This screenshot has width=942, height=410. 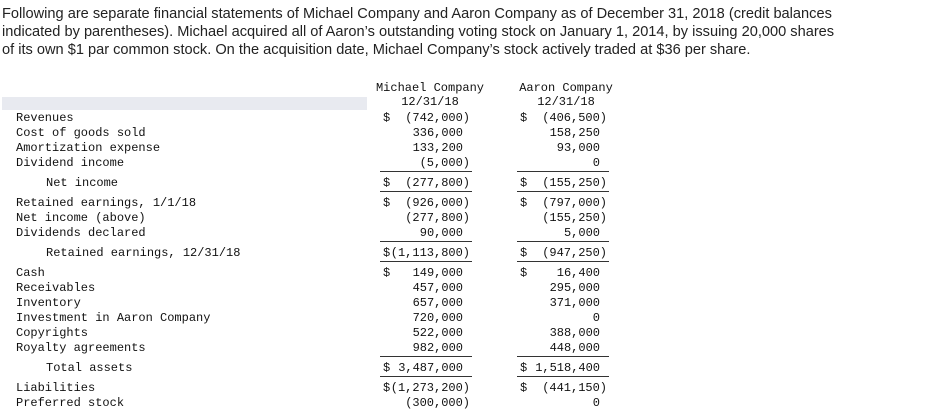 I want to click on amount: 982,000, so click(x=437, y=348).